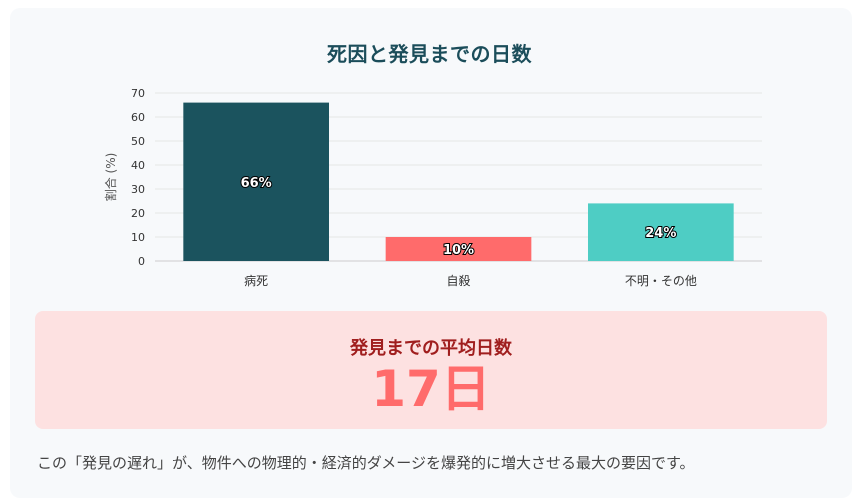  What do you see at coordinates (431, 348) in the screenshot?
I see `average-days-label: 発見までの平均日数` at bounding box center [431, 348].